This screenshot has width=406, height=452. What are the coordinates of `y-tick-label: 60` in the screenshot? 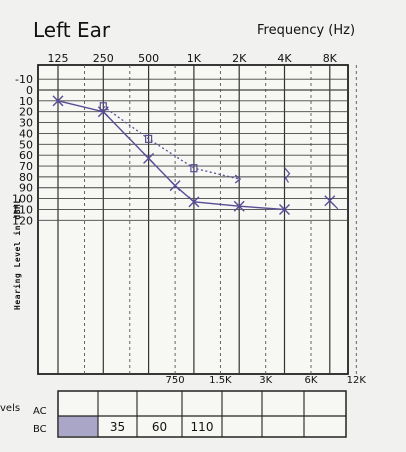 It's located at (26, 155).